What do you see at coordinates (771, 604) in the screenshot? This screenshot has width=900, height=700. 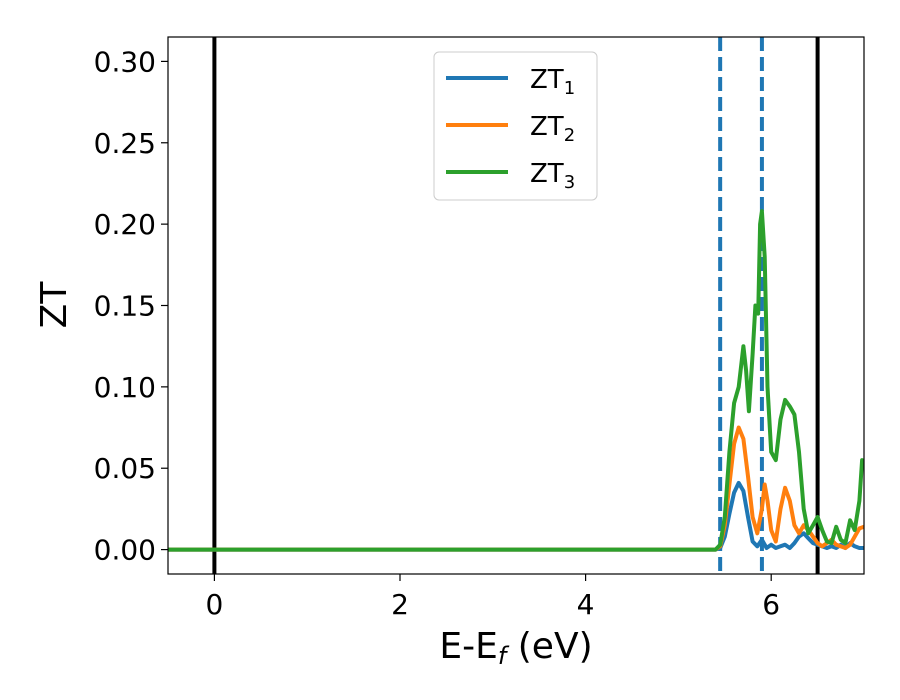 I see `x-tick-label: 6` at bounding box center [771, 604].